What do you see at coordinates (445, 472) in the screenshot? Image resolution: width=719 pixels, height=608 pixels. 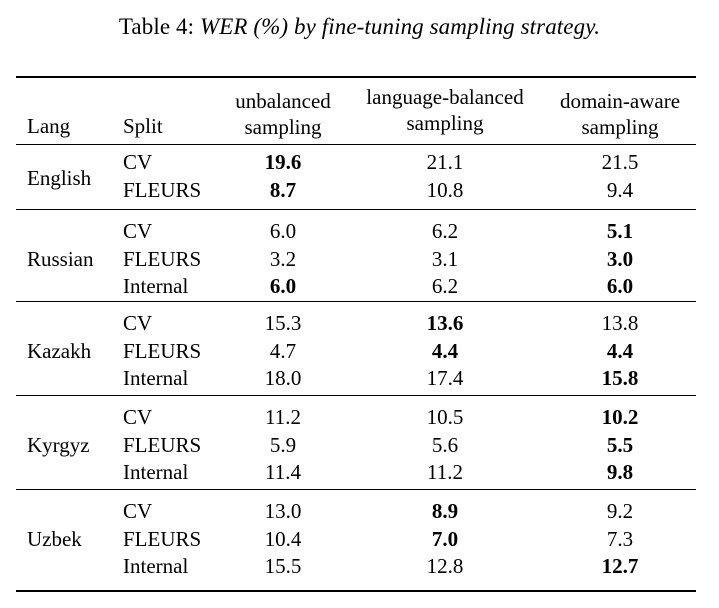 I see `value-cell-language-balanced: 11.2` at bounding box center [445, 472].